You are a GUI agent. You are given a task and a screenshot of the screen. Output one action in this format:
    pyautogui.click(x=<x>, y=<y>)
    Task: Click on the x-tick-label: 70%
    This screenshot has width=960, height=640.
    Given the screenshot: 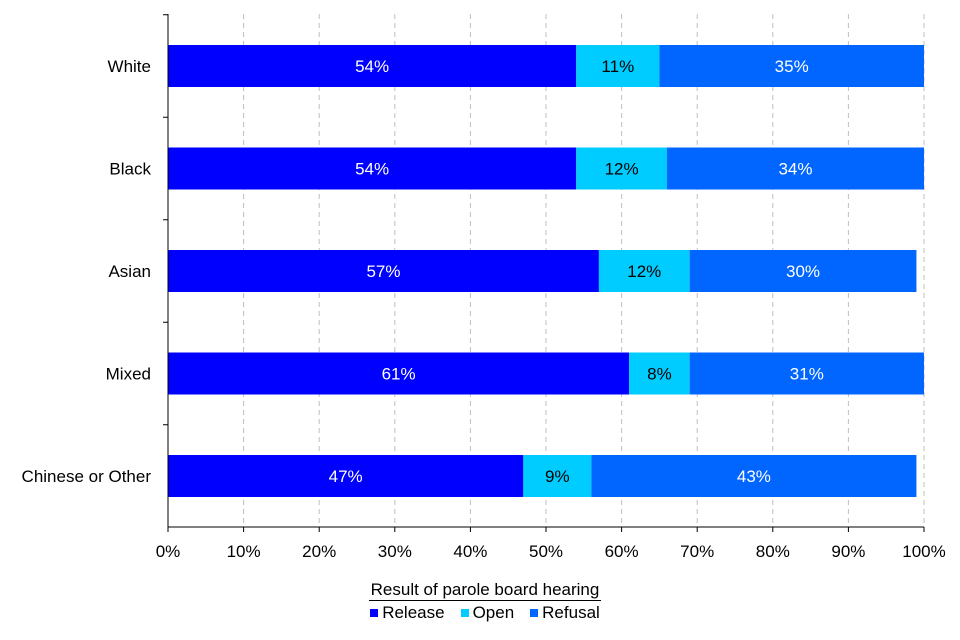 What is the action you would take?
    pyautogui.click(x=697, y=551)
    